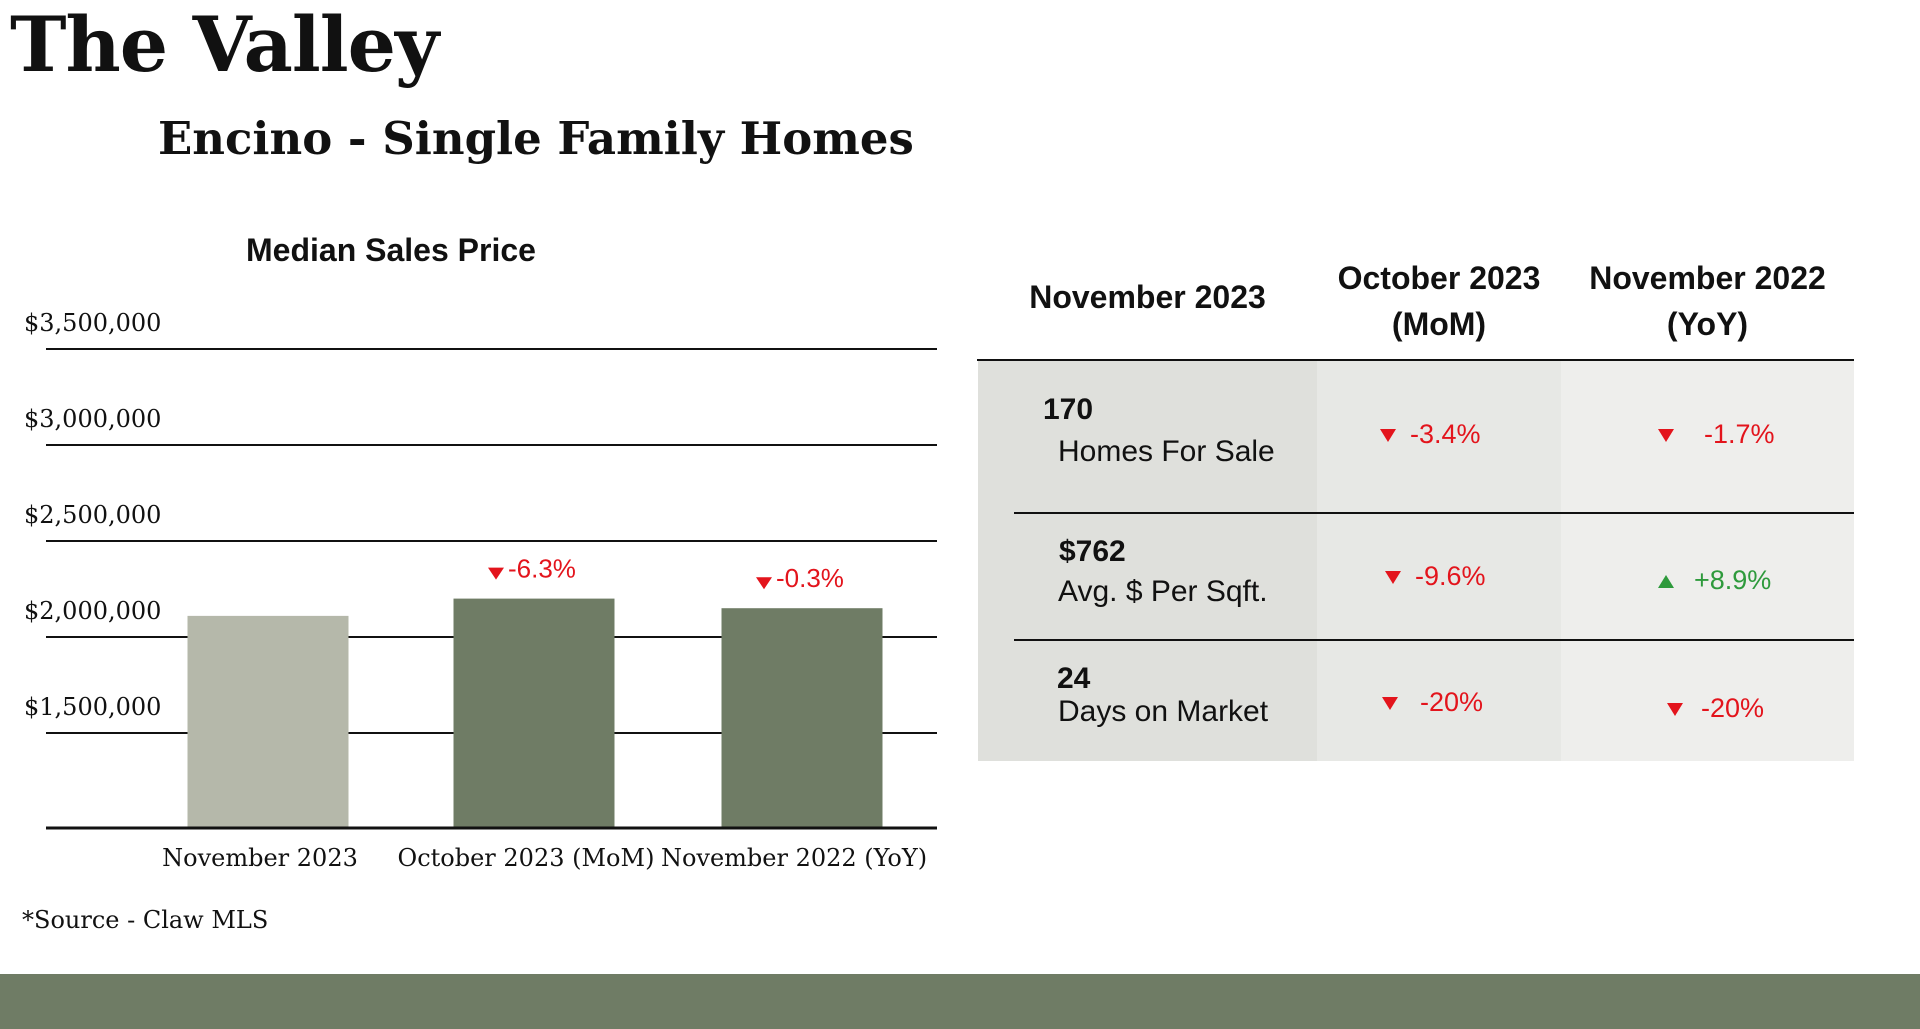 This screenshot has height=1029, width=1920. I want to click on change-value: -1.7%, so click(1739, 434).